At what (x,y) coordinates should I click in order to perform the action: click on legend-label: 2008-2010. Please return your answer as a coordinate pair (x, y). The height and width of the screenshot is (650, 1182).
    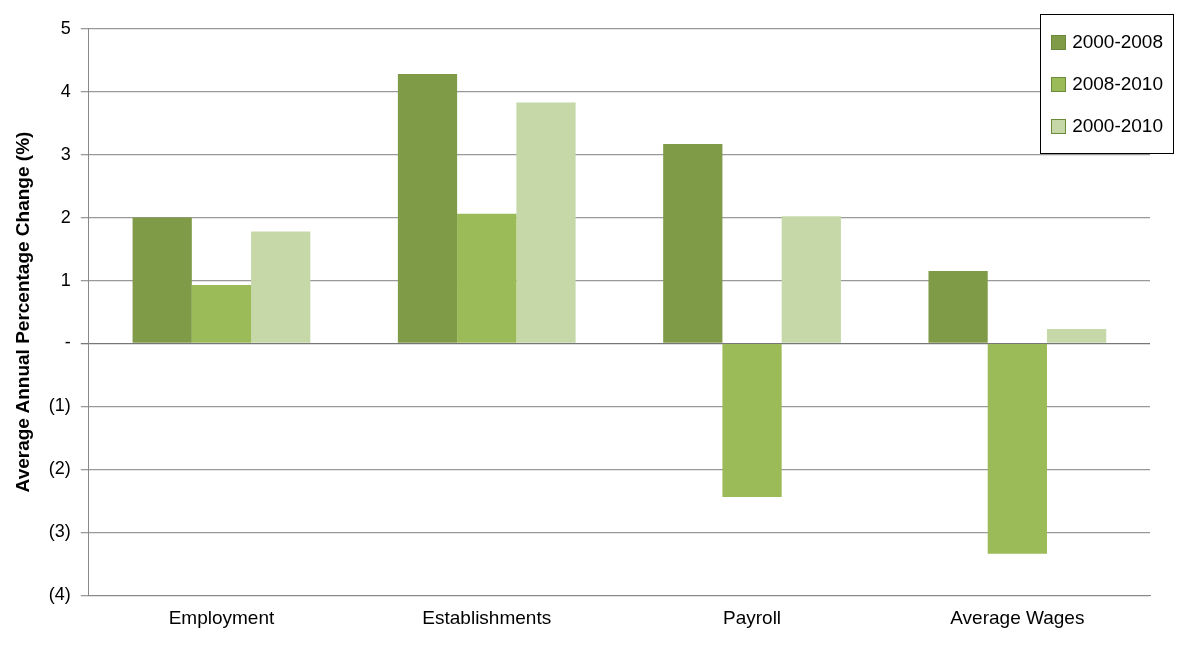
    Looking at the image, I should click on (1117, 84).